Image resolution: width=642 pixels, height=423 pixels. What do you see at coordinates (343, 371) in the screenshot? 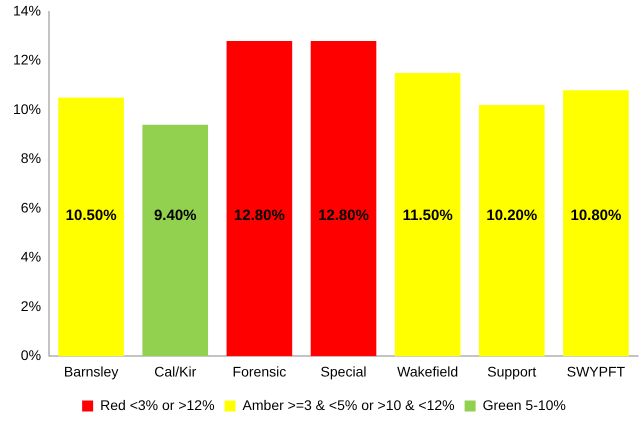
I see `x-tick-label: Special` at bounding box center [343, 371].